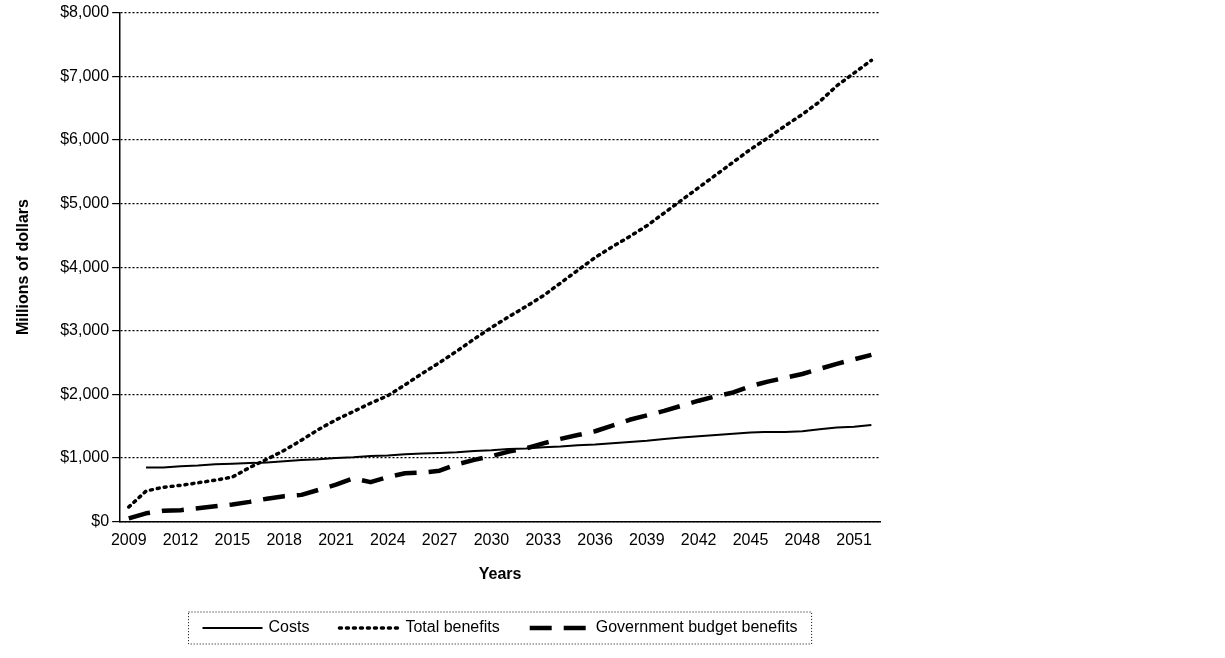  I want to click on x-tick-label: 2033, so click(543, 539).